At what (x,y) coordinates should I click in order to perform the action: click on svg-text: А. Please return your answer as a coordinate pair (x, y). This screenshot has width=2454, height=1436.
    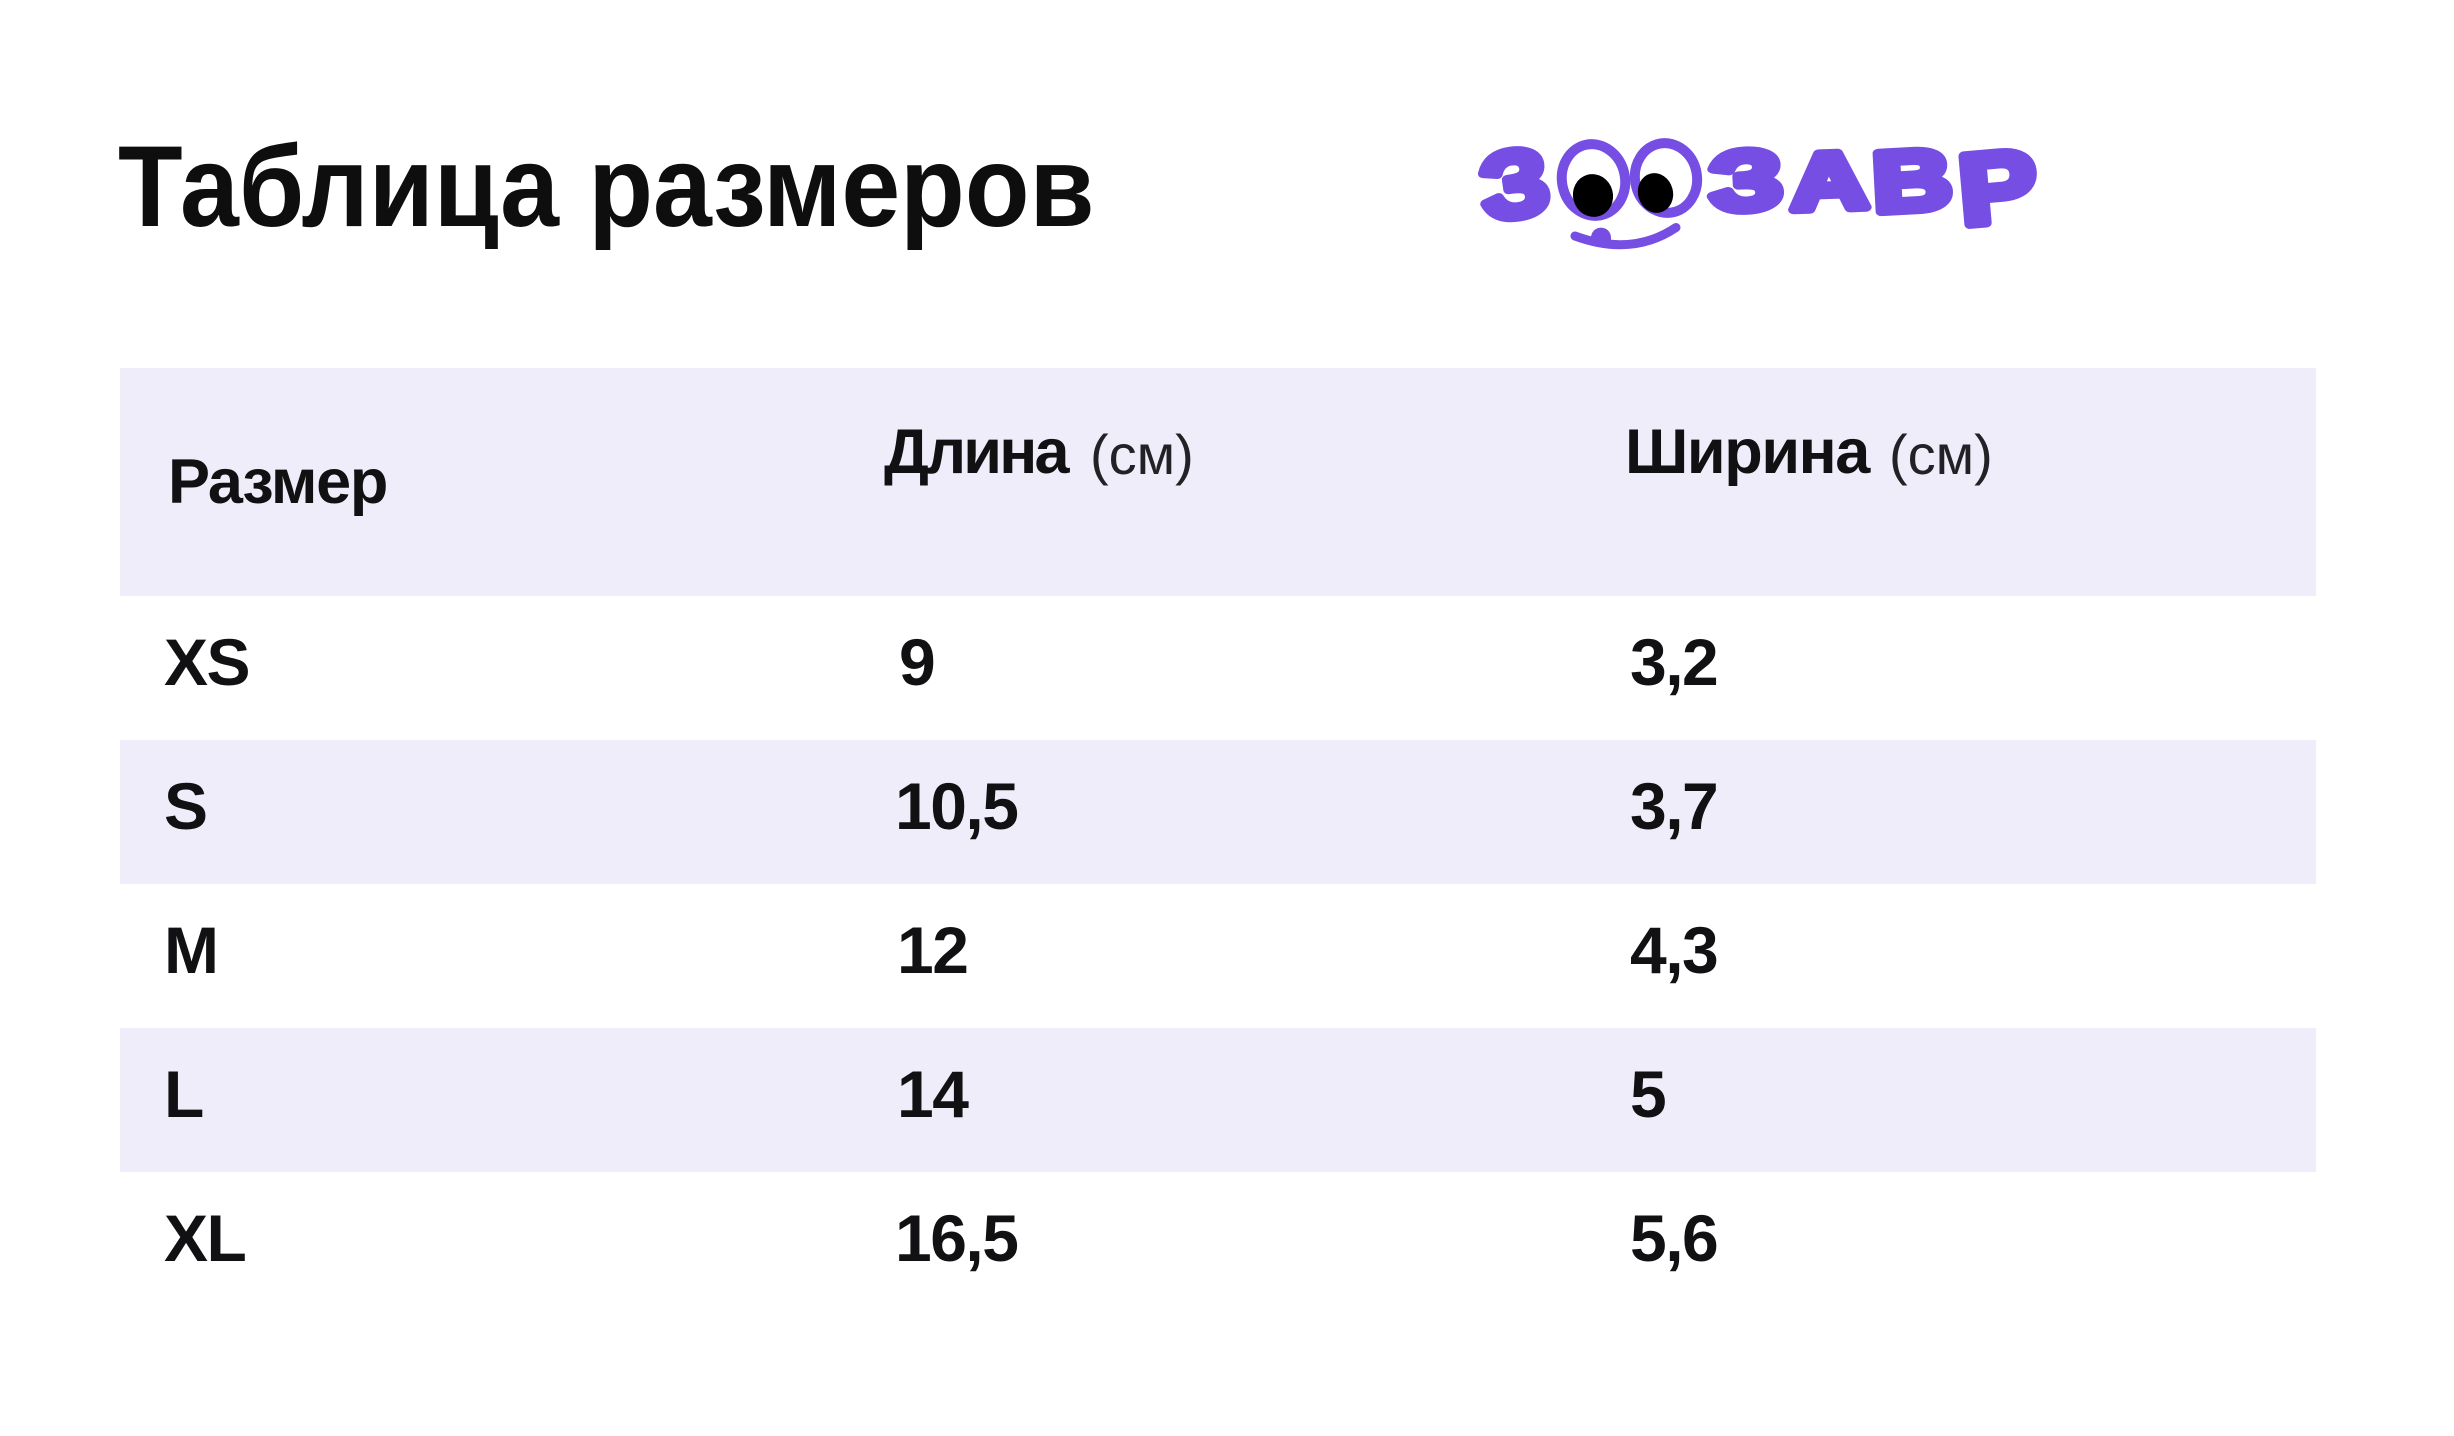
    Looking at the image, I should click on (1829, 181).